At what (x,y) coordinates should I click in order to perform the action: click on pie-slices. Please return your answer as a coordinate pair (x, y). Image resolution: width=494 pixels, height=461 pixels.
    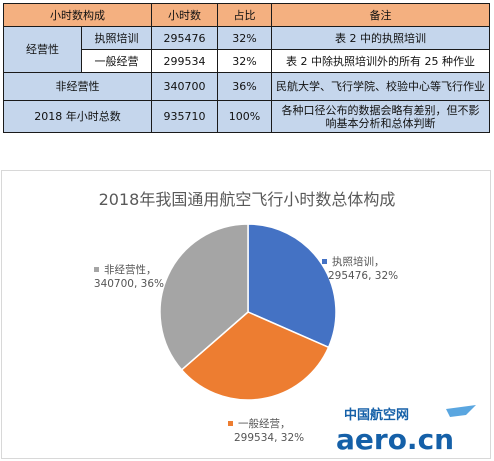
    Looking at the image, I should click on (248, 312).